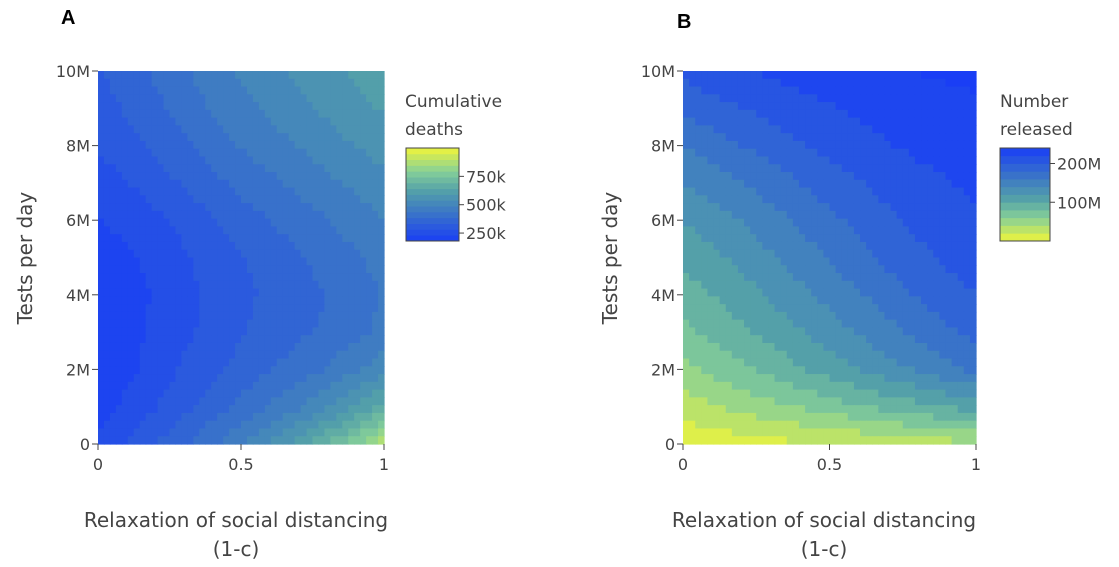 The image size is (1119, 567). Describe the element at coordinates (73, 71) in the screenshot. I see `panel-a-ytick-label: 10M` at that location.